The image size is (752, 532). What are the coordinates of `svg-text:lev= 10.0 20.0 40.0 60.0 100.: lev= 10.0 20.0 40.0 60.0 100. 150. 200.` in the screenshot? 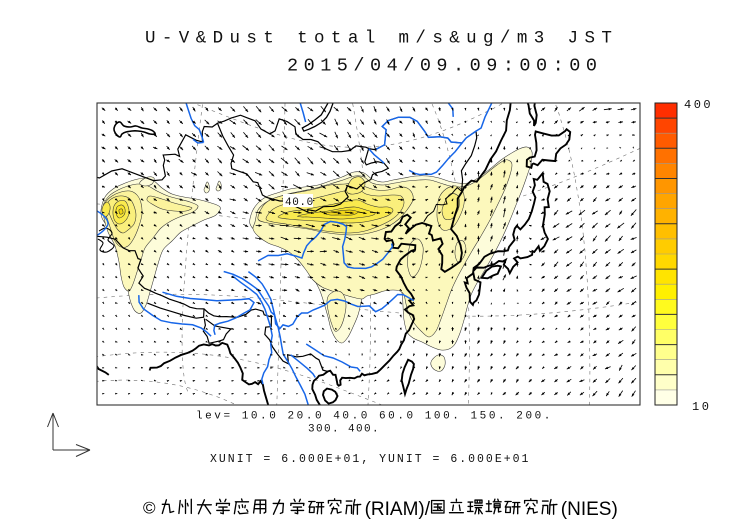 It's located at (374, 417).